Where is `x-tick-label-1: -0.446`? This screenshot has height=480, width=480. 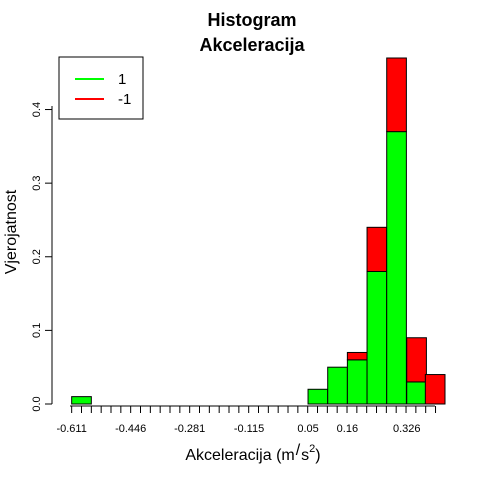
x-tick-label-1: -0.446 is located at coordinates (130, 429).